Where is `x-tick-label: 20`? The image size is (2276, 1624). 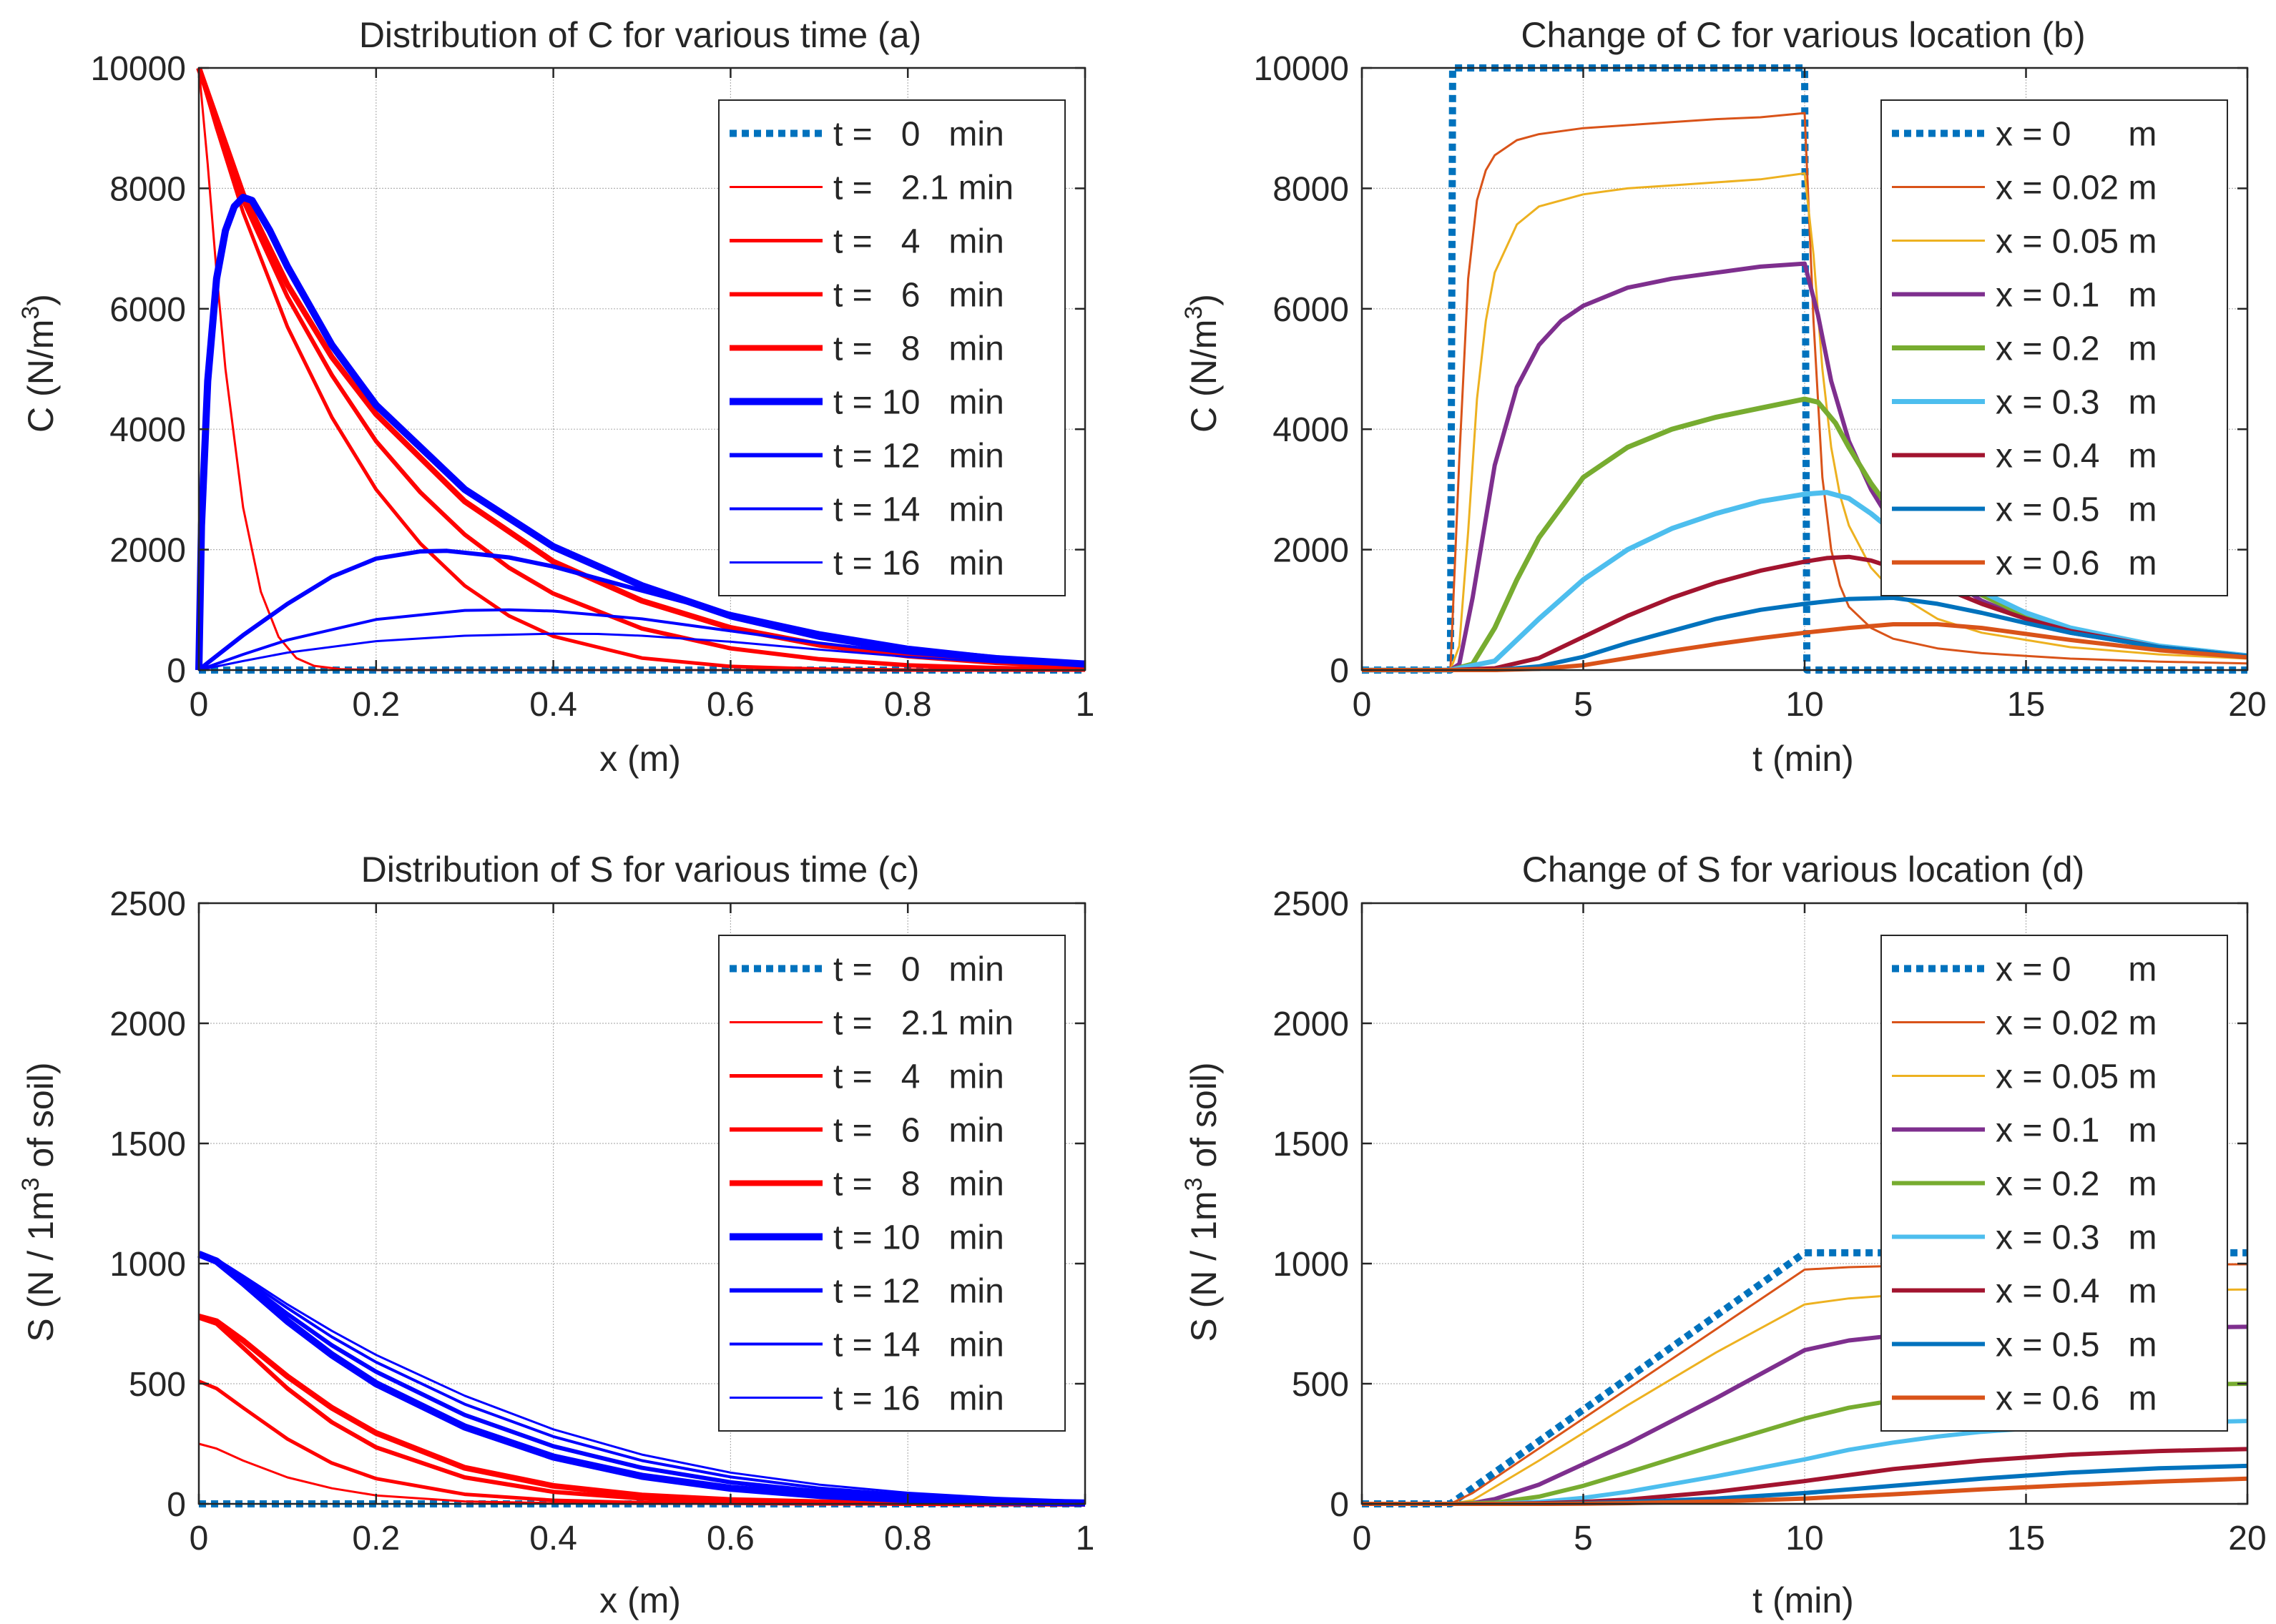
x-tick-label: 20 is located at coordinates (2247, 705).